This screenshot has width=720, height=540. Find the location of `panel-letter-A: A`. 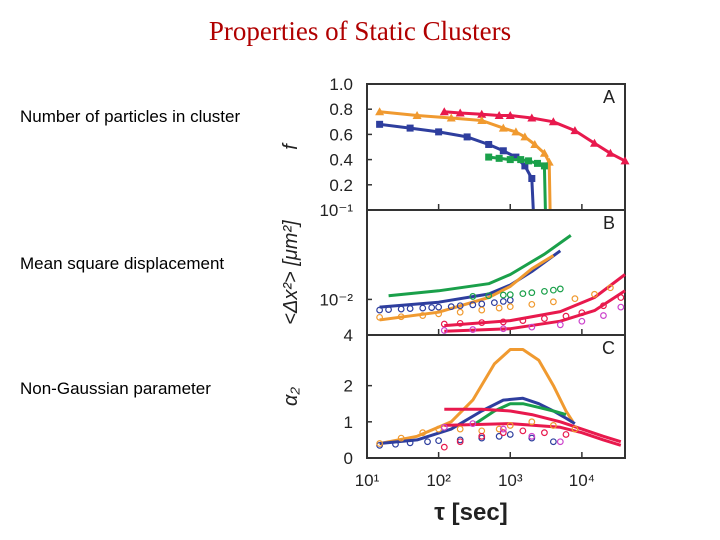

panel-letter-A: A is located at coordinates (609, 97).